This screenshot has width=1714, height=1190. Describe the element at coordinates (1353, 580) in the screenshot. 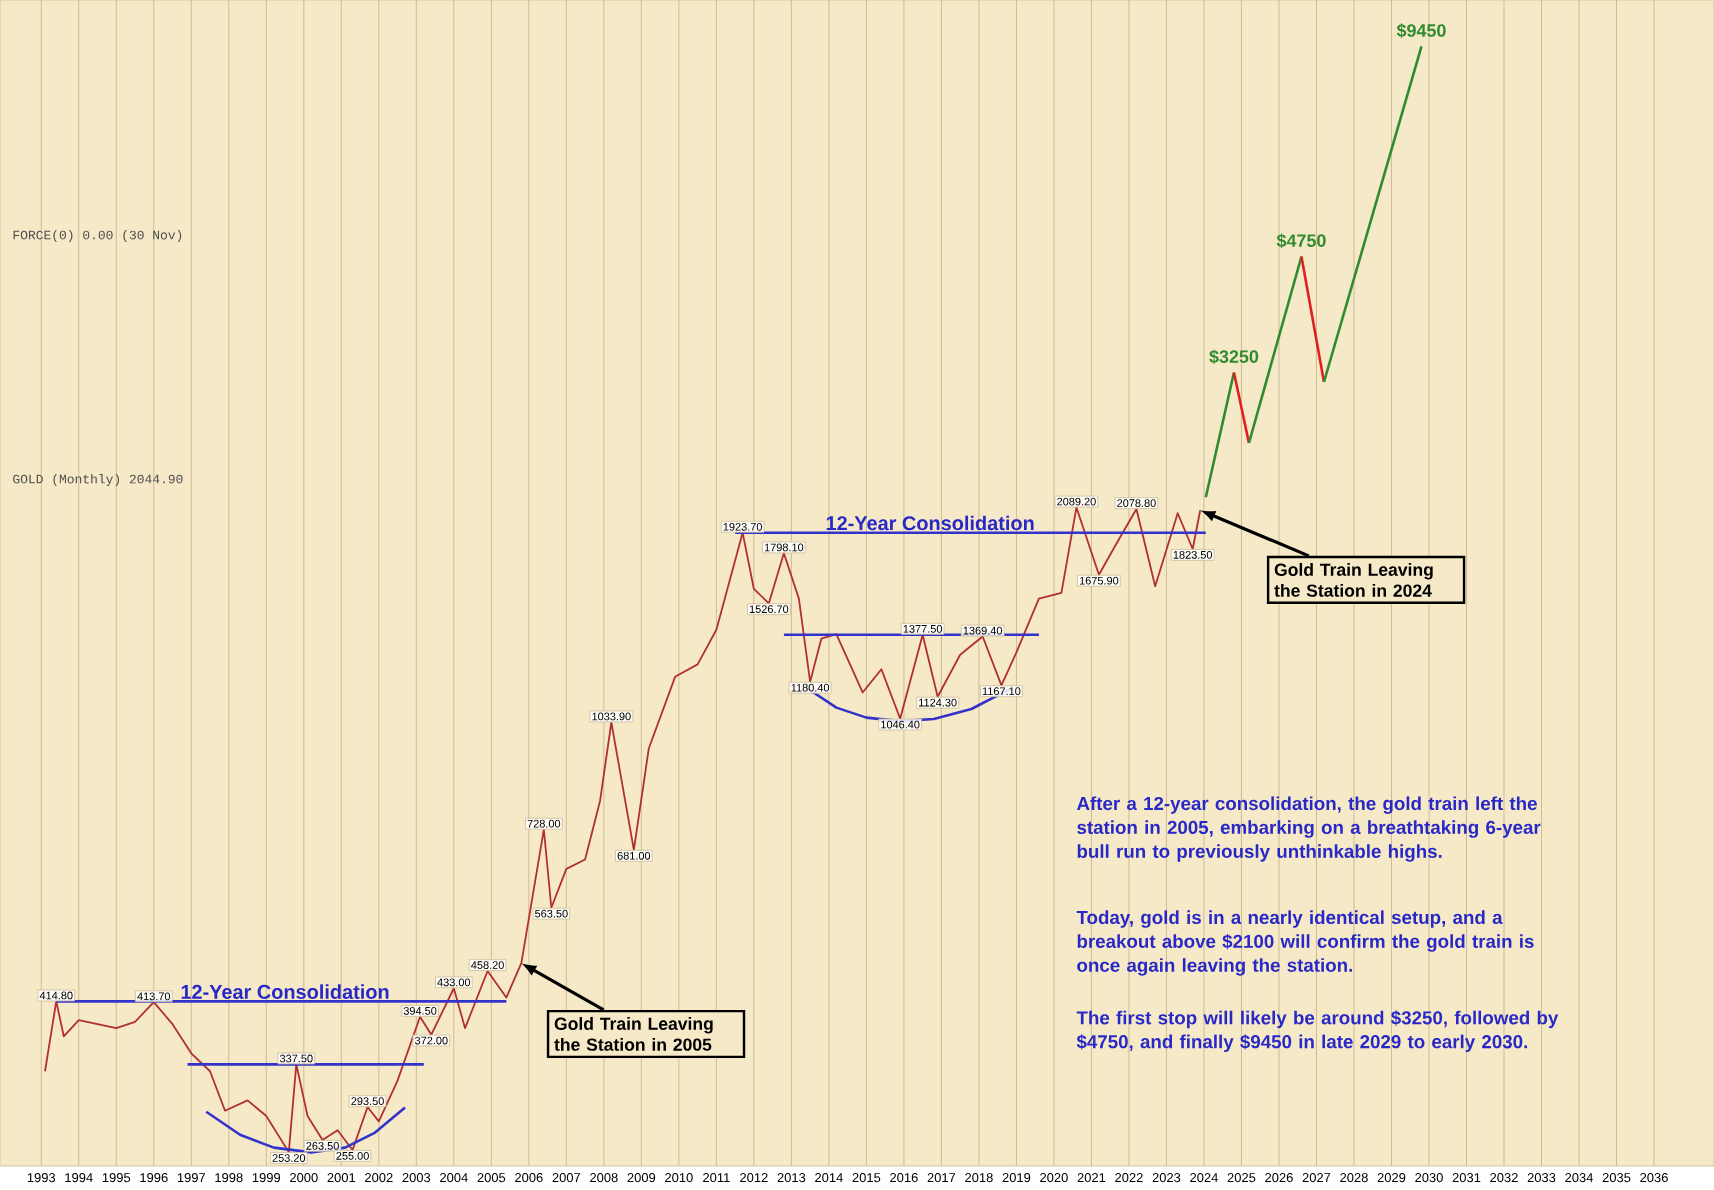

I see `annotation: Gold Train Leaving the Station in 2024` at that location.